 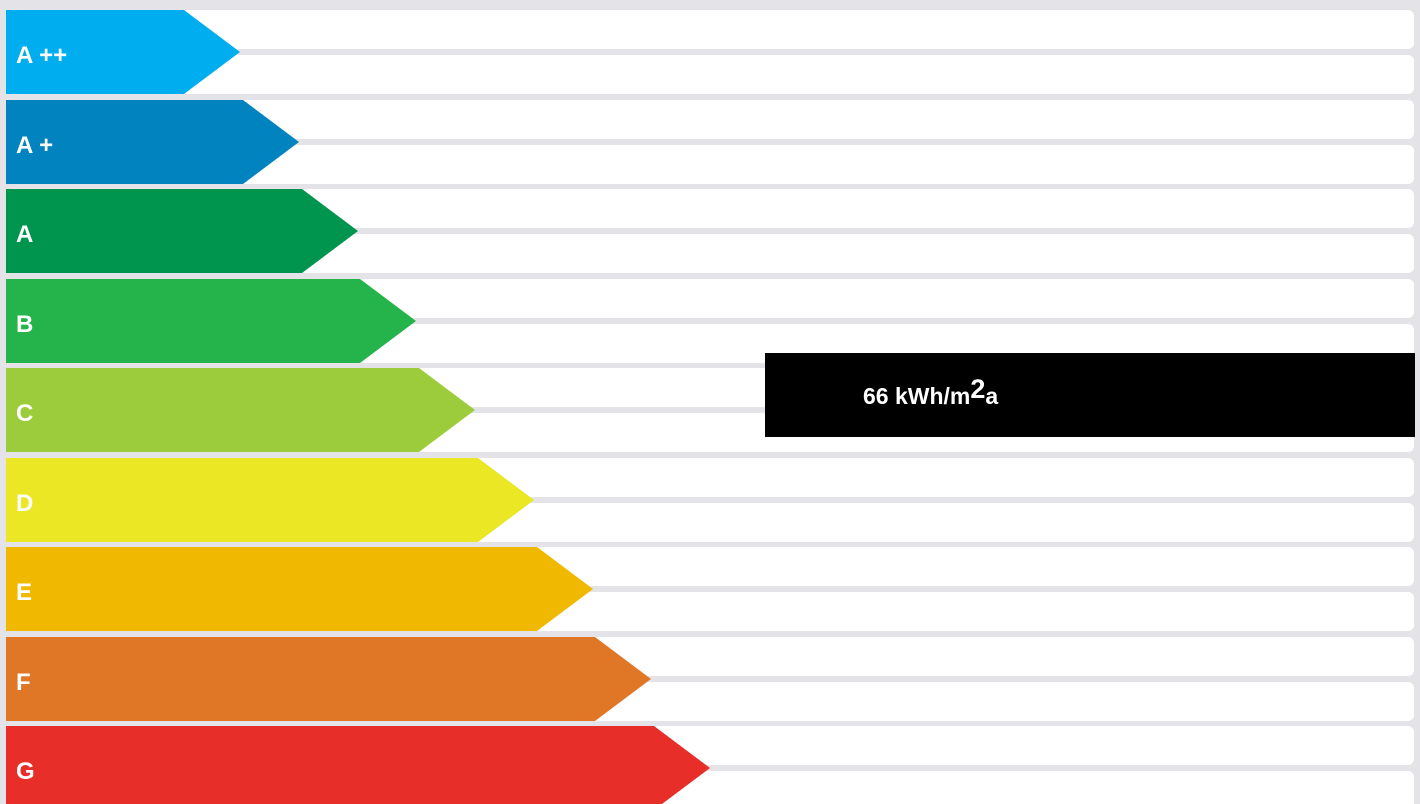 What do you see at coordinates (25, 234) in the screenshot?
I see `class-label: A` at bounding box center [25, 234].